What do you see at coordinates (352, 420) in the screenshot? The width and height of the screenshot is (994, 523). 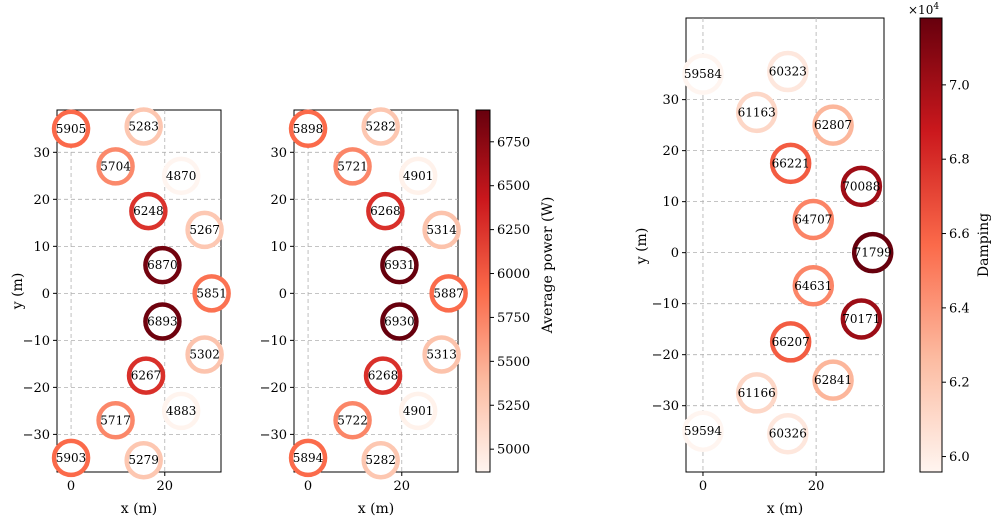 I see `data-point-label: 5722` at bounding box center [352, 420].